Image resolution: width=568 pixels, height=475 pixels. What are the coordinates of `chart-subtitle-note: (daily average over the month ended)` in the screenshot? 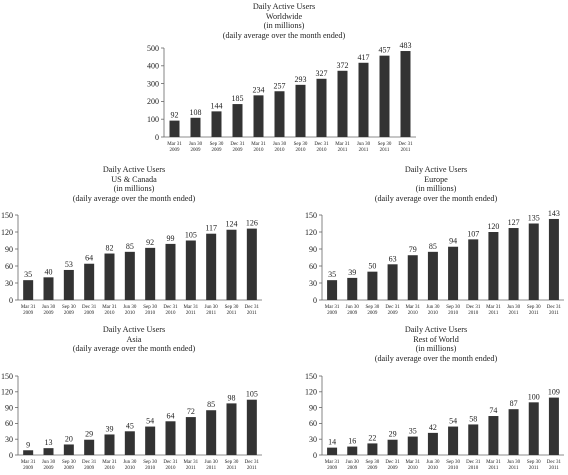 It's located at (134, 349).